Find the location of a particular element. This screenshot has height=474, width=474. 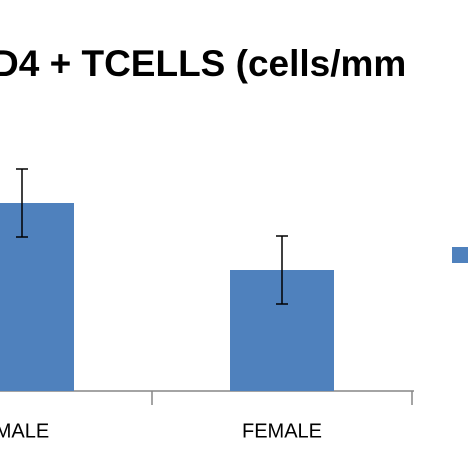

legend-swatch is located at coordinates (460, 255).